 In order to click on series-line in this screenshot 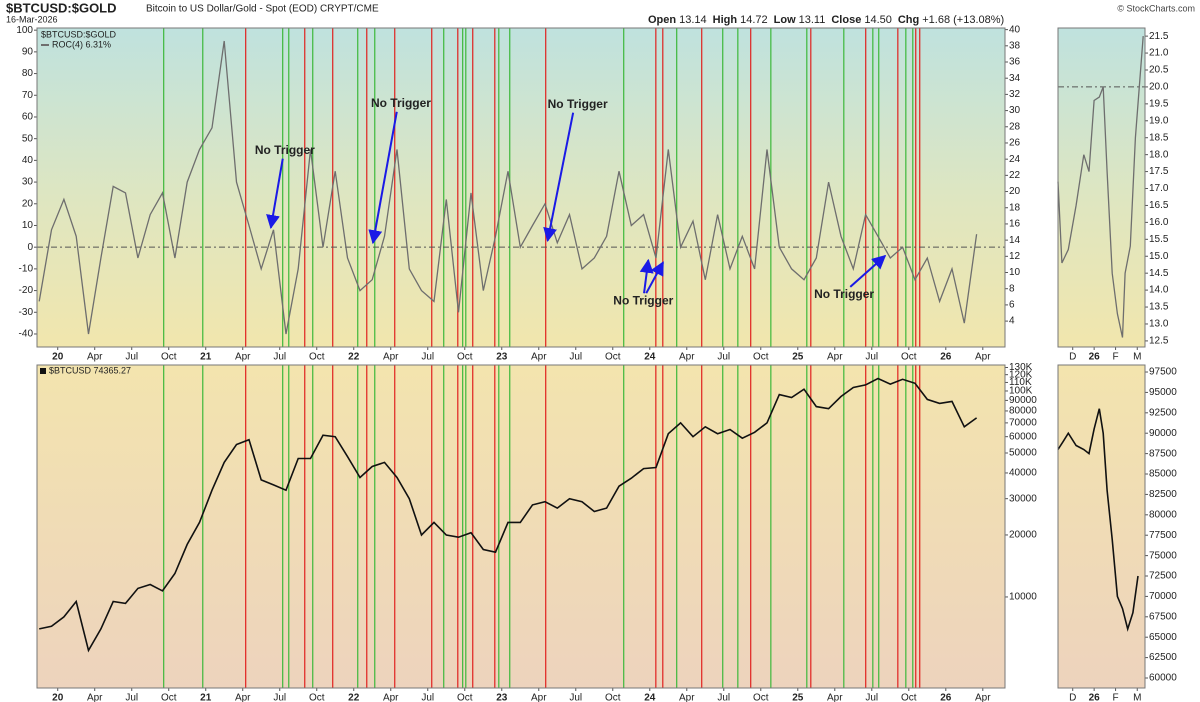, I will do `click(1100, 187)`.